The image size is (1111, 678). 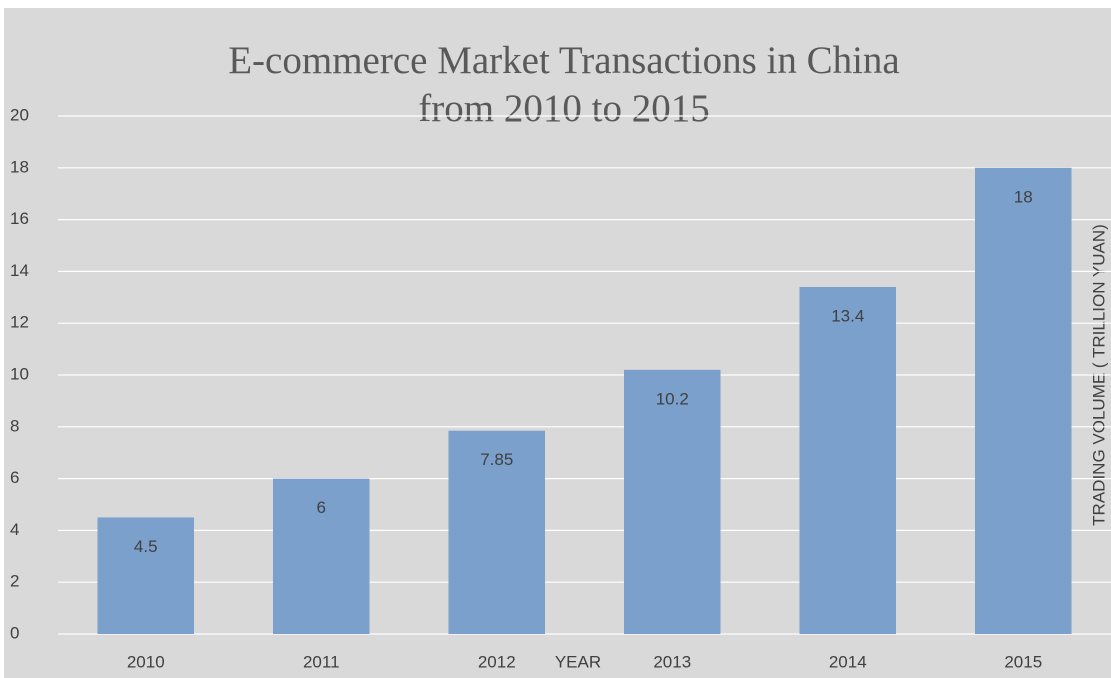 What do you see at coordinates (848, 661) in the screenshot?
I see `x-tick-label: 2014` at bounding box center [848, 661].